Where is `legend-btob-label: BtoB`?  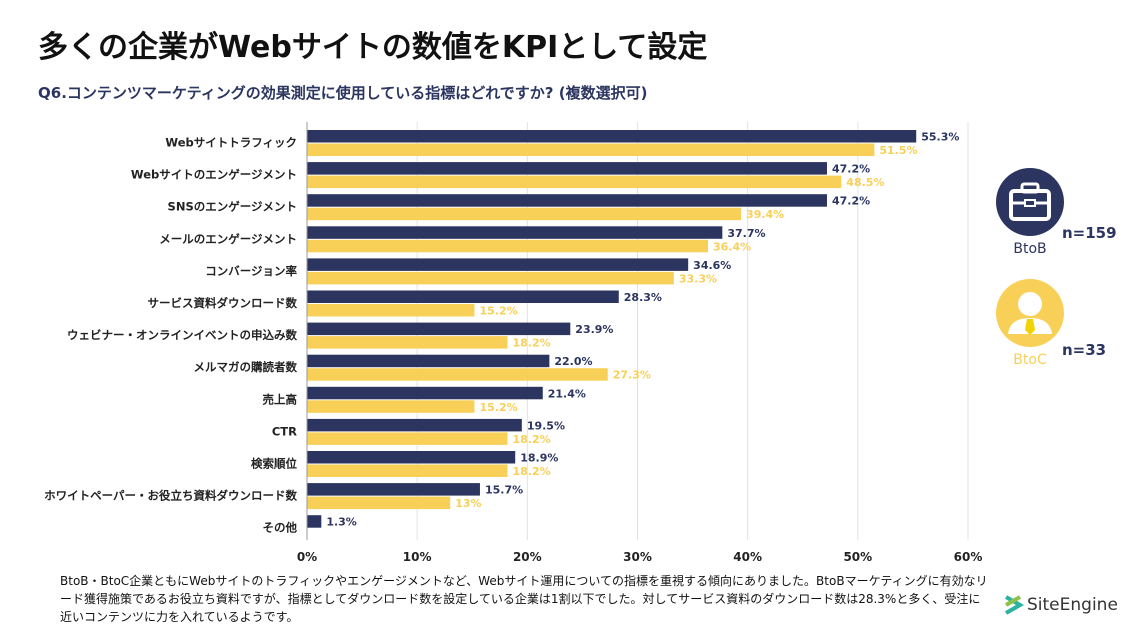 legend-btob-label: BtoB is located at coordinates (1030, 249).